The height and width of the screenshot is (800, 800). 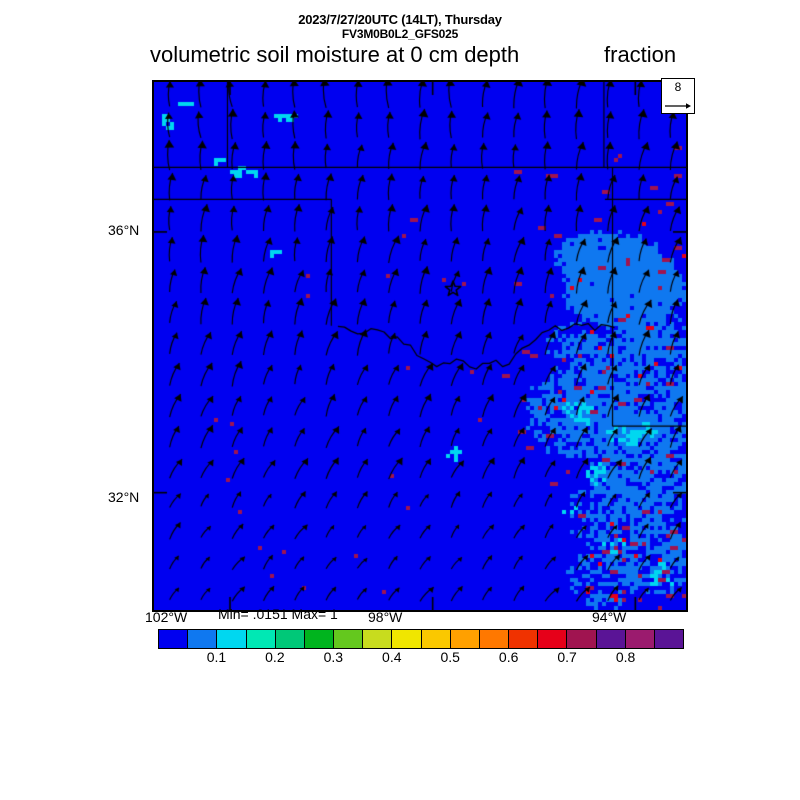 I want to click on right-arrow-icon, so click(x=678, y=106).